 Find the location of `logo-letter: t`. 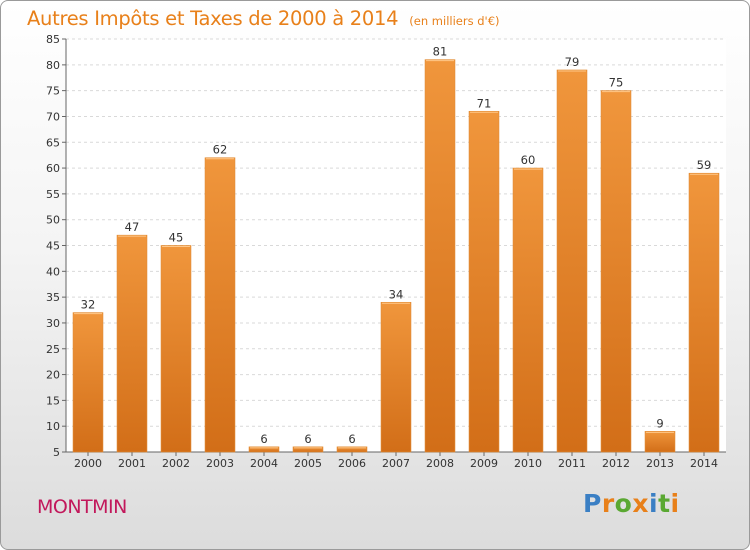

logo-letter: t is located at coordinates (664, 503).